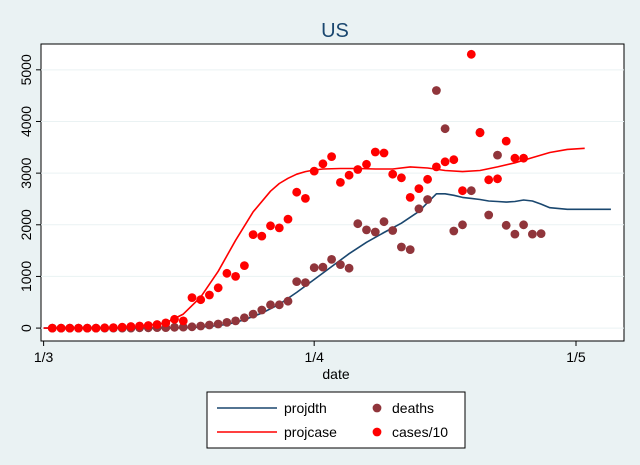 This screenshot has width=640, height=465. I want to click on x-axis-title: date, so click(335, 374).